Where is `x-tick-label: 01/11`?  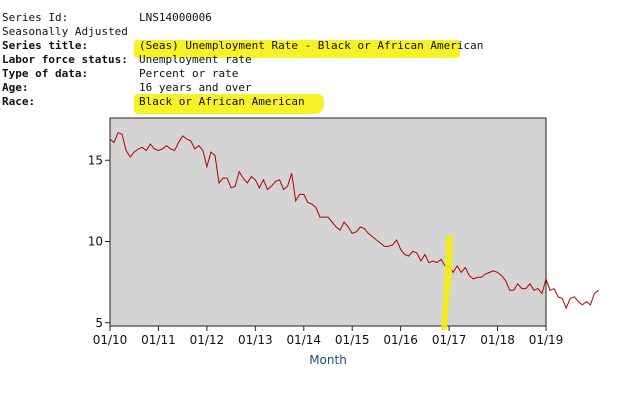 x-tick-label: 01/11 is located at coordinates (158, 340).